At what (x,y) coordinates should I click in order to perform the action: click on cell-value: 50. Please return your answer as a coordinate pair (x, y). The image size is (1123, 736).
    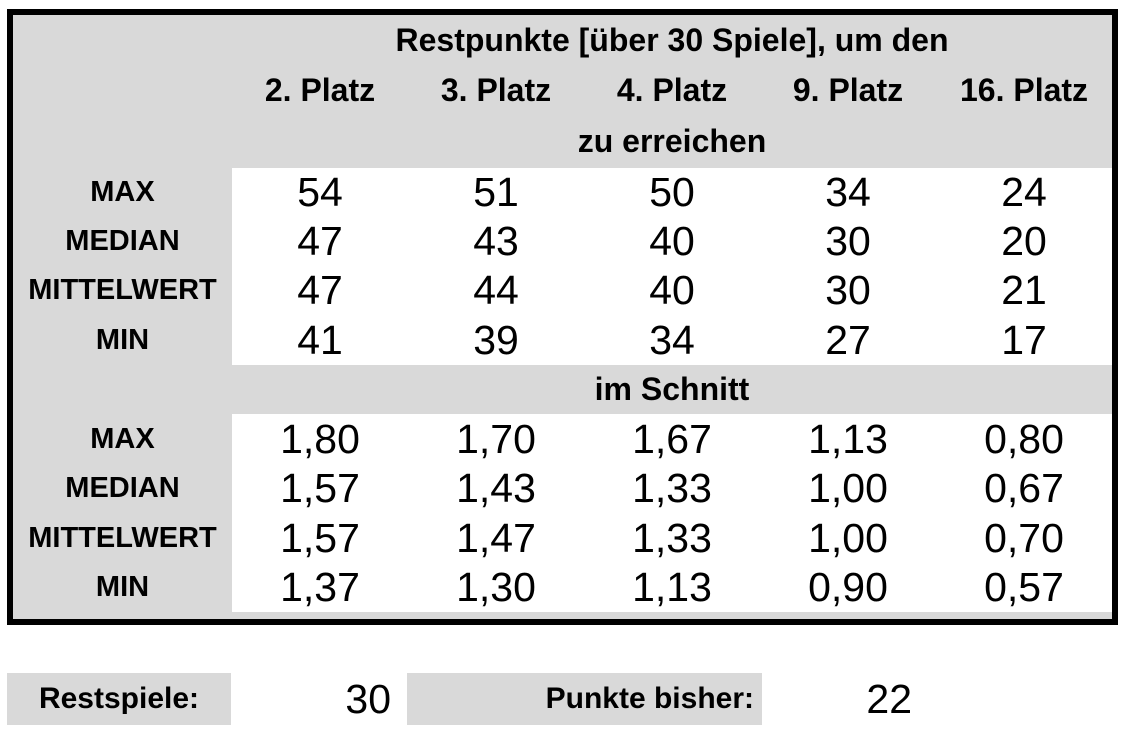
    Looking at the image, I should click on (672, 192).